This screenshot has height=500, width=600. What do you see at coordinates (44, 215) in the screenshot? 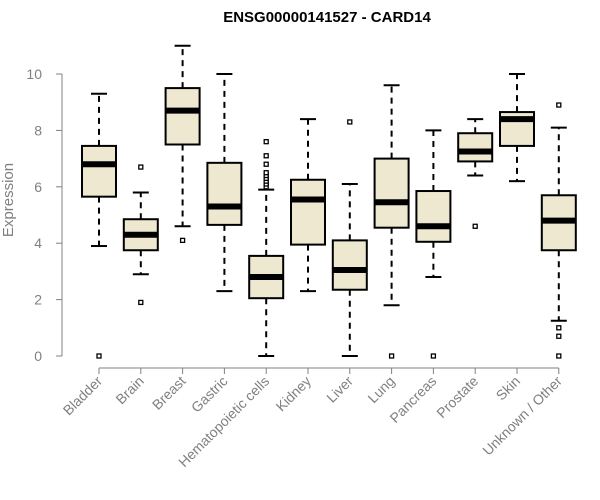
I see `y-axis: 0 2 4 6 8 10` at bounding box center [44, 215].